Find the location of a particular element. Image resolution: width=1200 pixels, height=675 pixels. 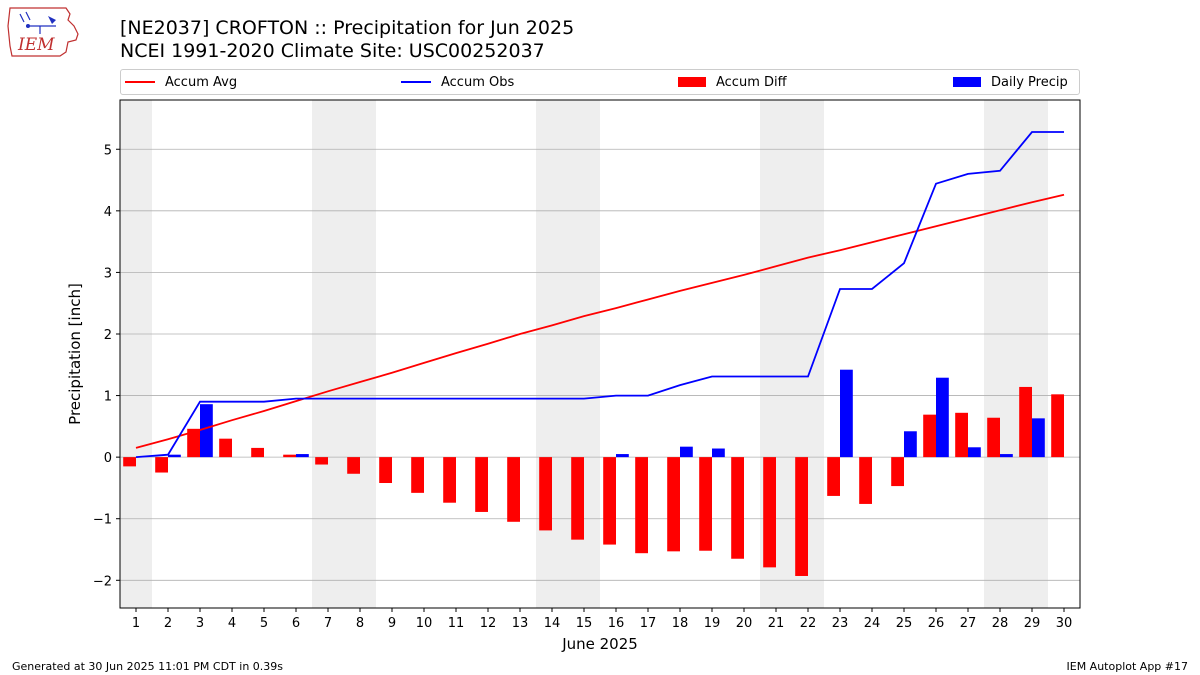

y-tick-label: 2 is located at coordinates (108, 335).